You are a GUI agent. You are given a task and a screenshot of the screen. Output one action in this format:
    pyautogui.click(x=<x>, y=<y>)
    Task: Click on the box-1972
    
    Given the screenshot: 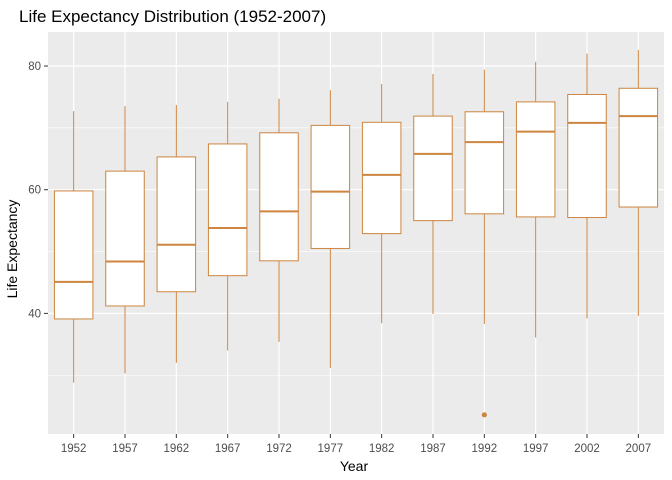 What is the action you would take?
    pyautogui.click(x=279, y=220)
    